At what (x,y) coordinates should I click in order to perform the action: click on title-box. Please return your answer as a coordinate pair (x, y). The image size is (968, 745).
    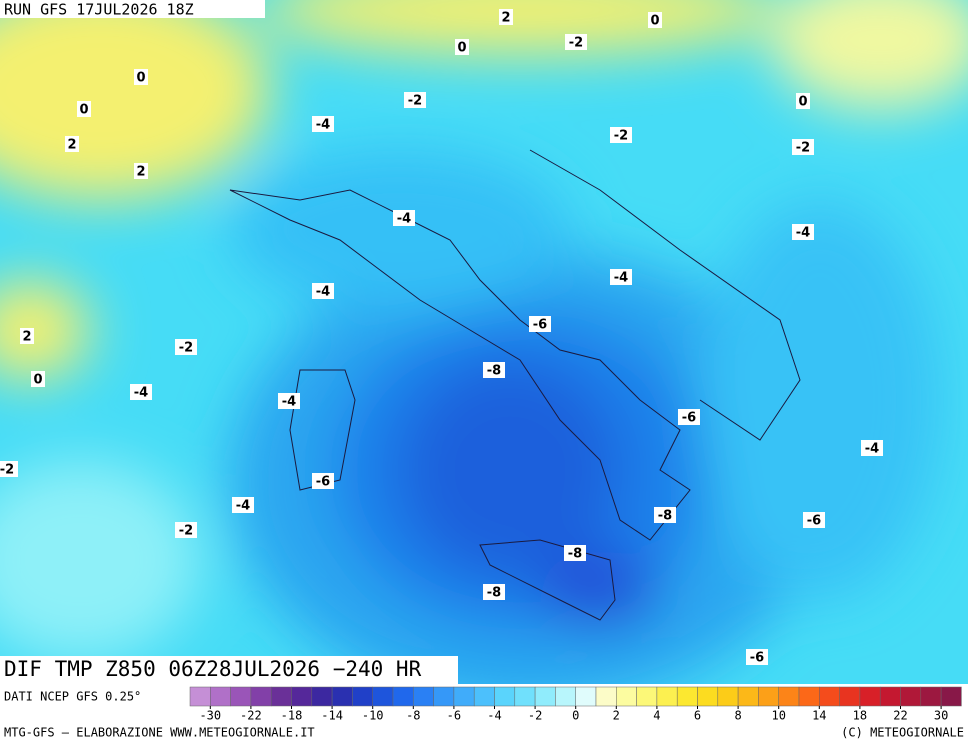
    Looking at the image, I should click on (229, 670).